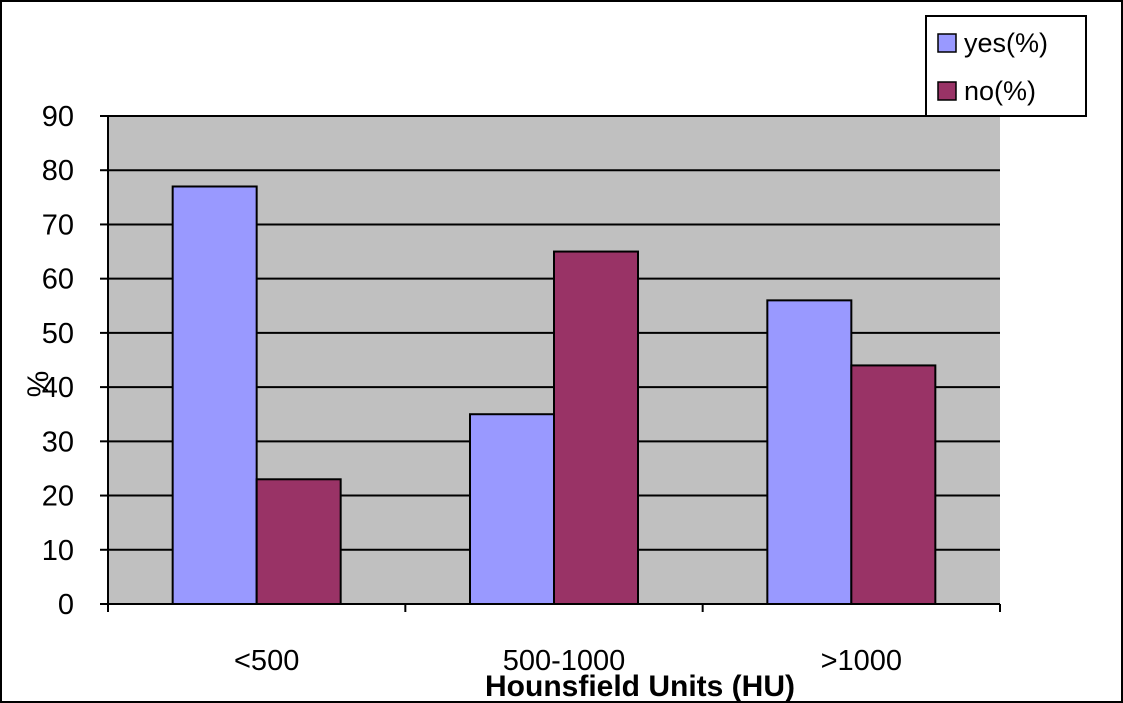 Image resolution: width=1123 pixels, height=703 pixels. Describe the element at coordinates (1006, 43) in the screenshot. I see `legend-label-yes: yes(%)` at that location.